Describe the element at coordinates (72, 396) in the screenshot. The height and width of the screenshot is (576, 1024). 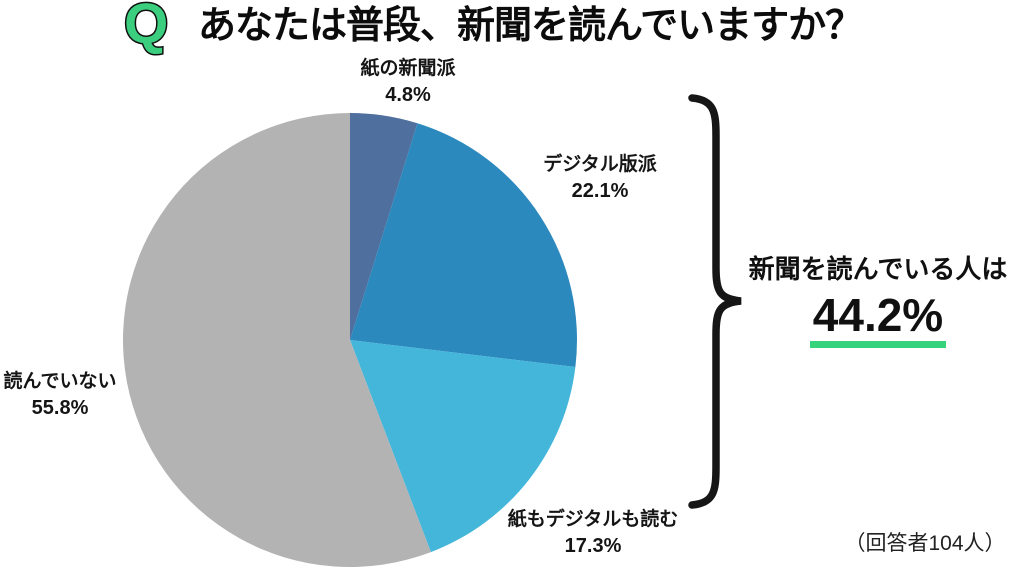
I see `pie-label-none: 読んでいない 55.8%` at that location.